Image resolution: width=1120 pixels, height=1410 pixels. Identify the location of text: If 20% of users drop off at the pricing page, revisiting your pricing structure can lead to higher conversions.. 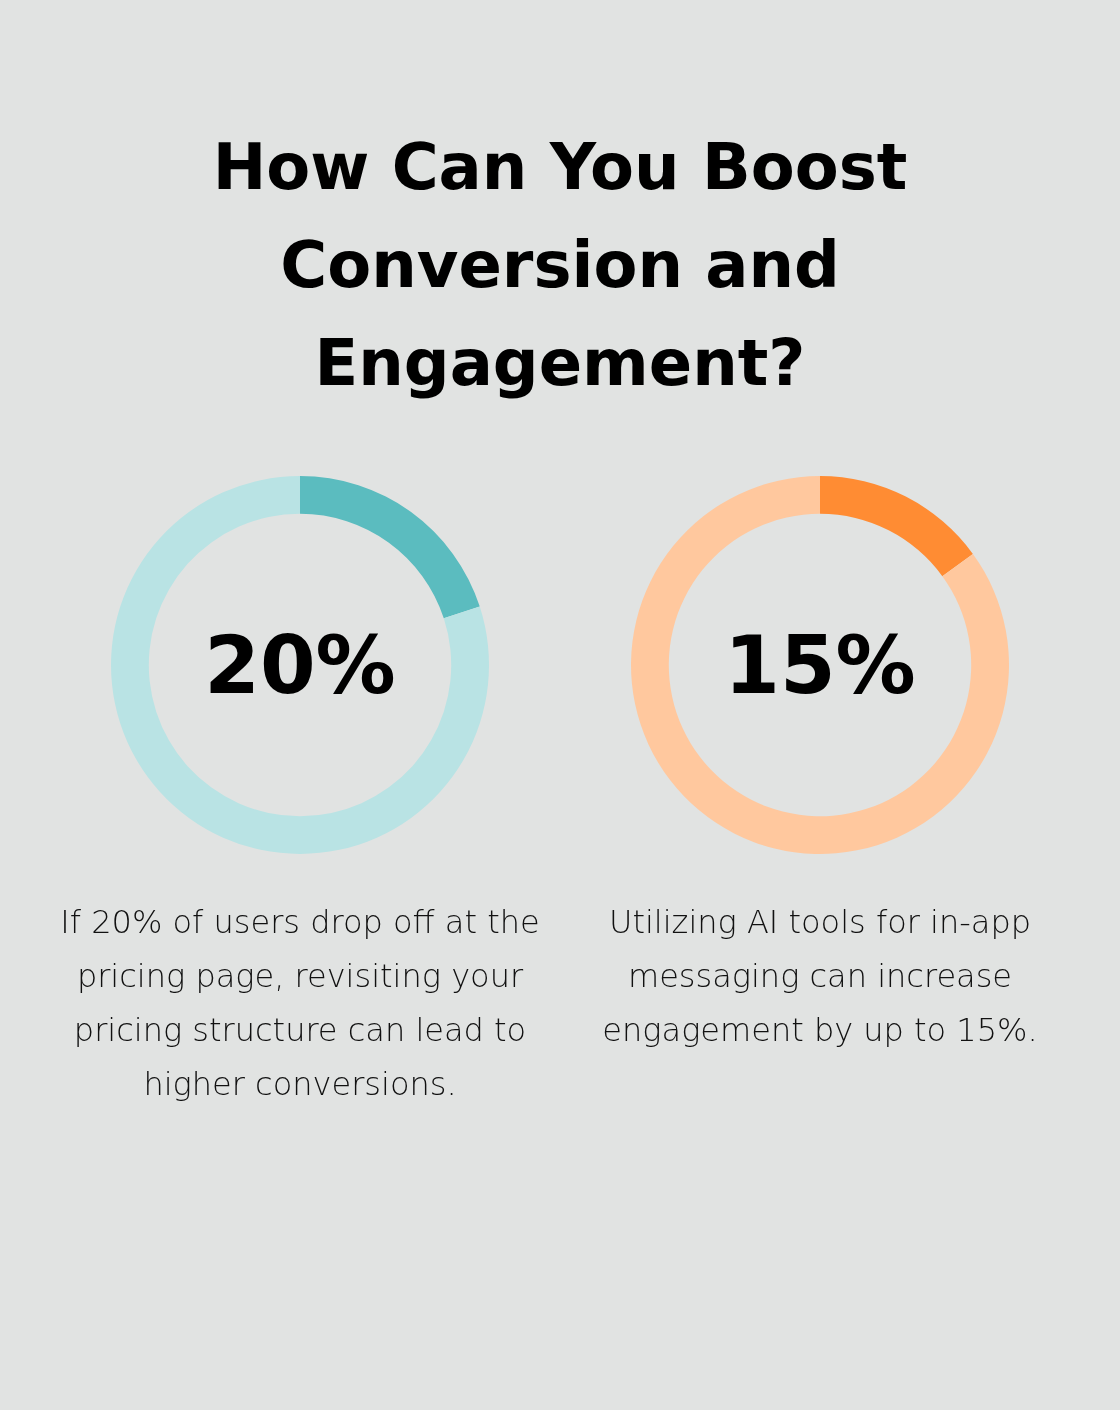
(300, 1003).